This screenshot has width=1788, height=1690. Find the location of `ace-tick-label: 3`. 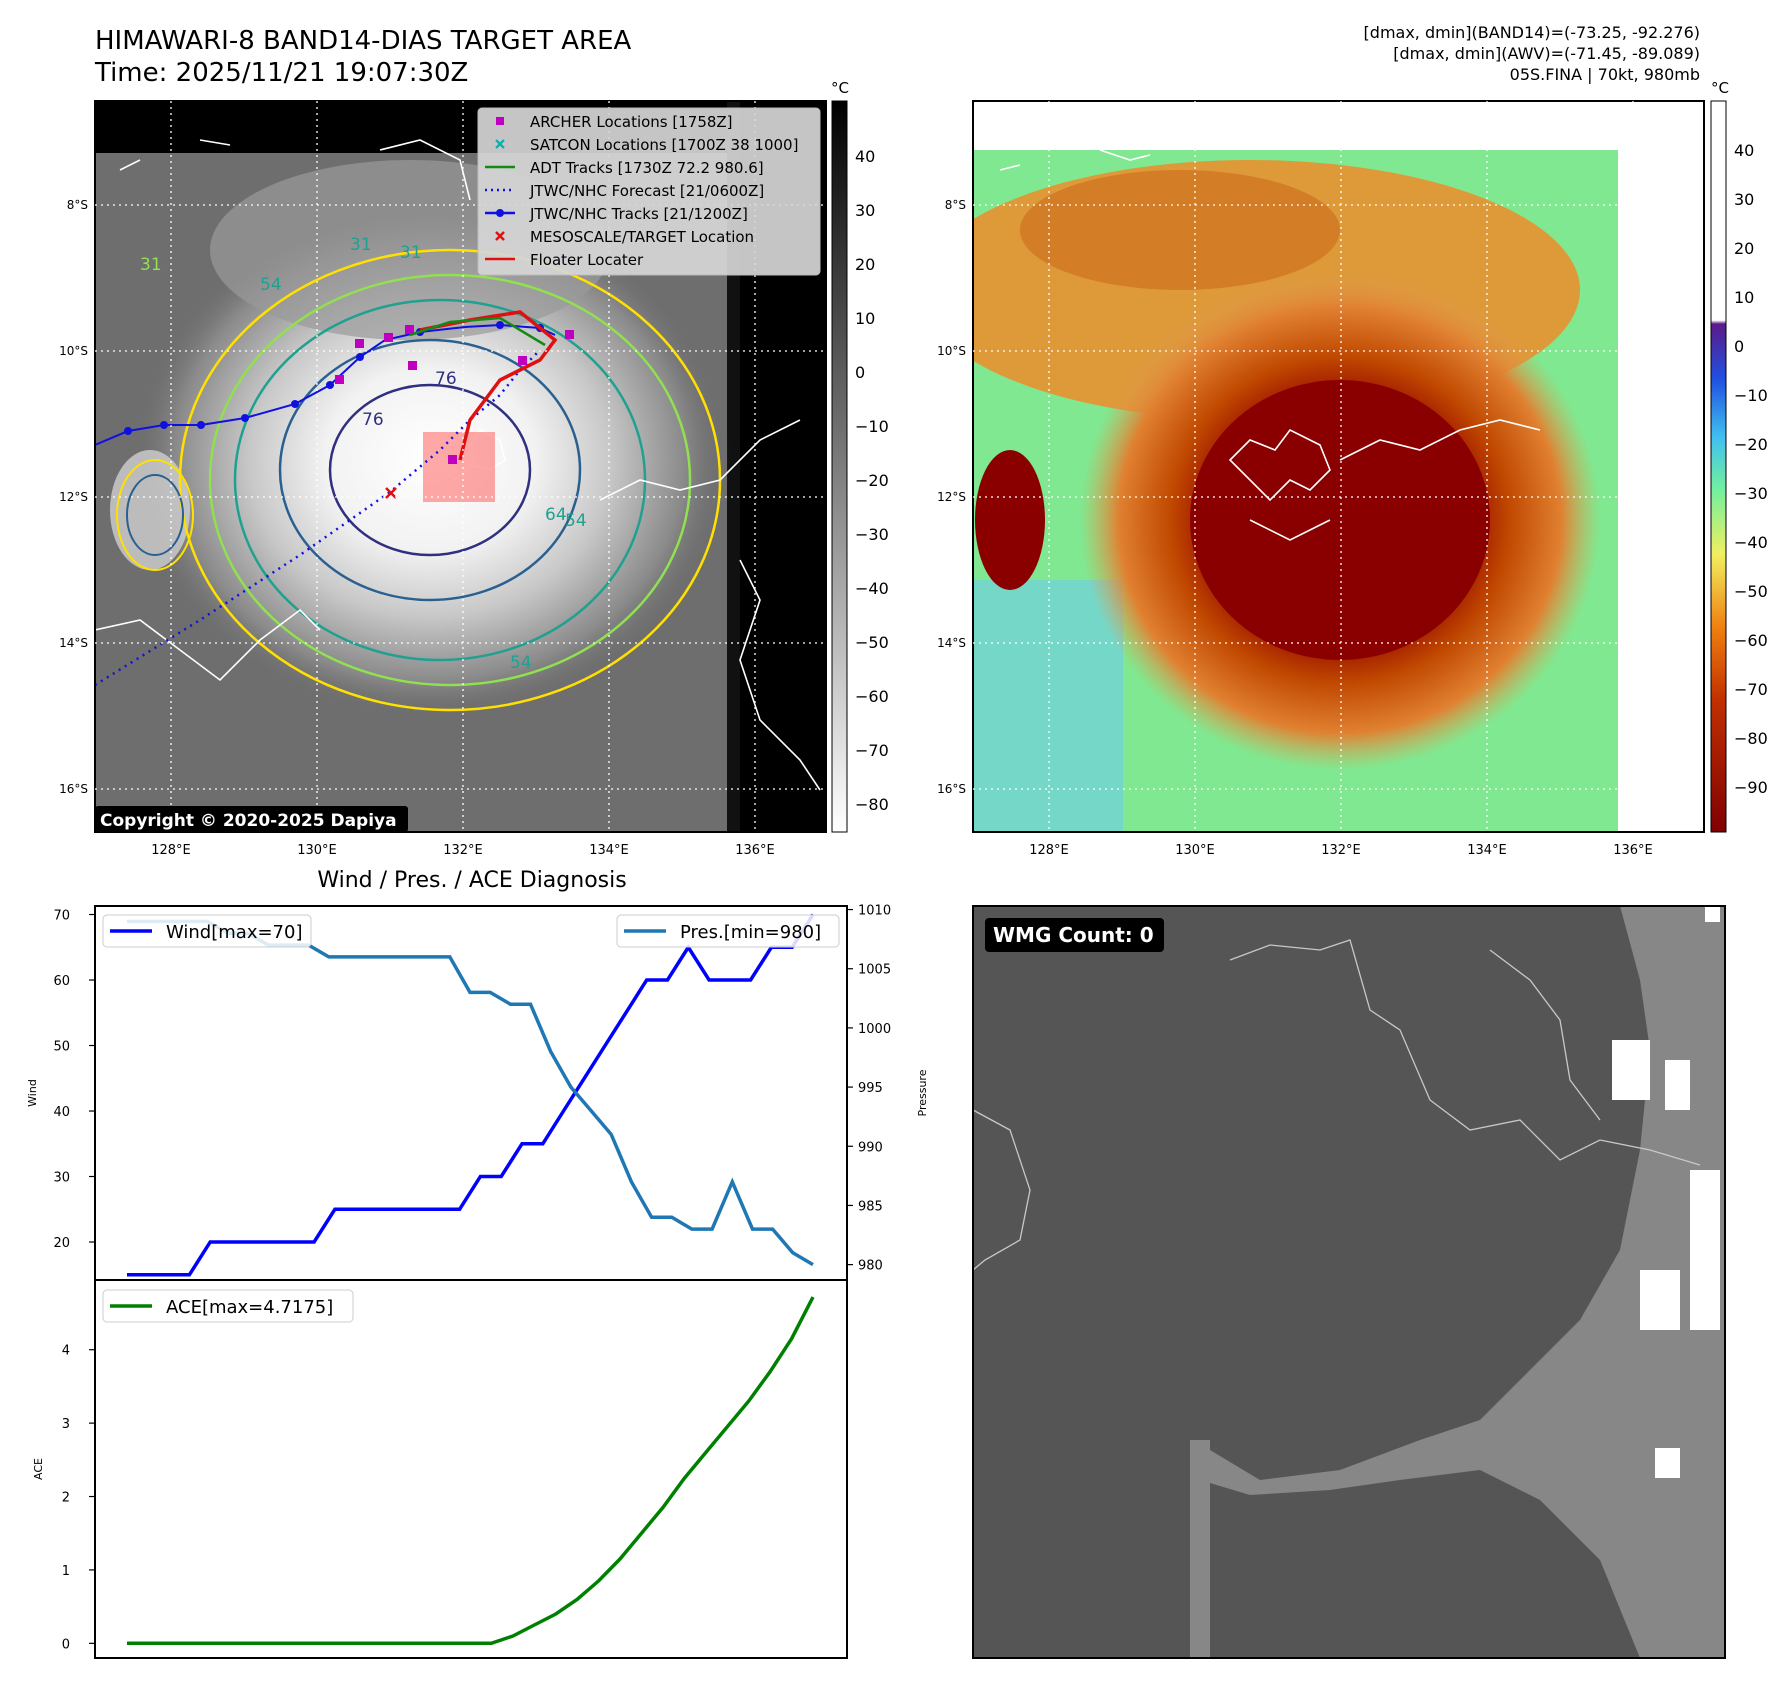

ace-tick-label: 3 is located at coordinates (66, 1424).